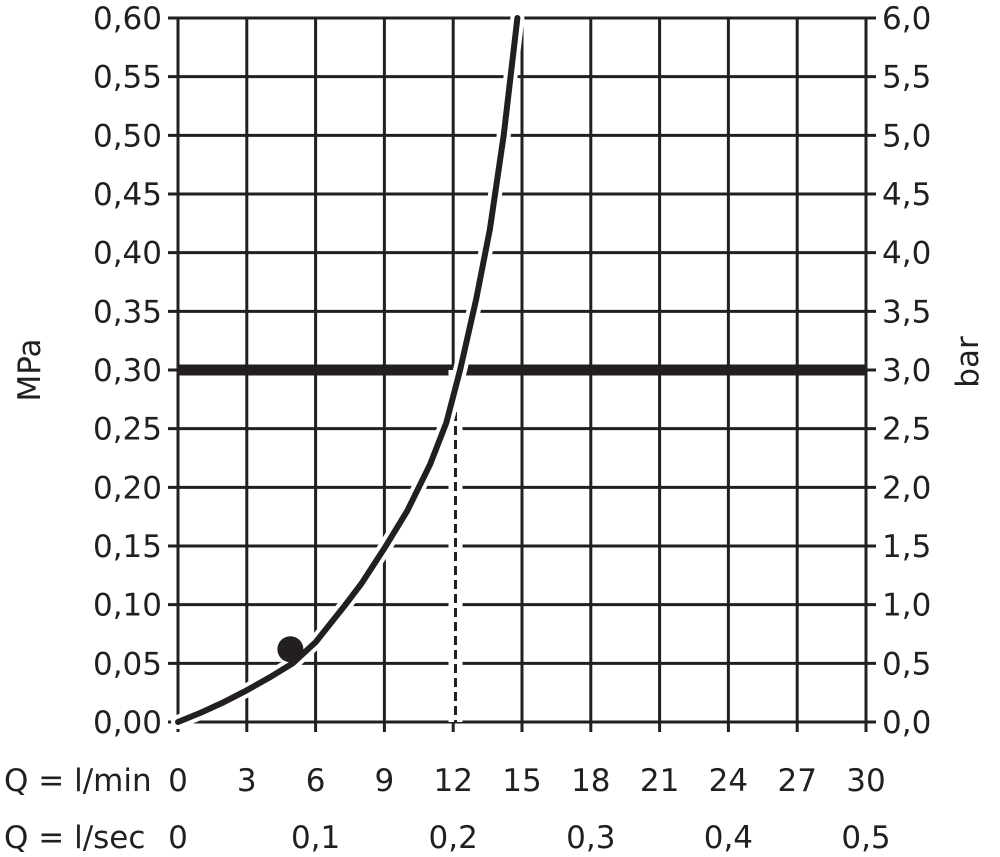 This screenshot has width=1000, height=857. Describe the element at coordinates (452, 781) in the screenshot. I see `x-tick-label: 12` at that location.